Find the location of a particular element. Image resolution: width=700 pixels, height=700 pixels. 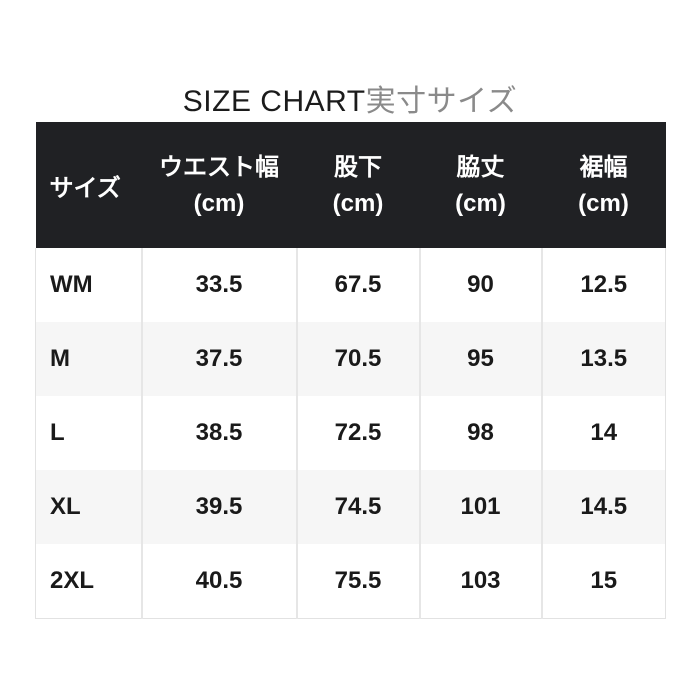

page-title: SIZE CHART実寸サイズ is located at coordinates (350, 98).